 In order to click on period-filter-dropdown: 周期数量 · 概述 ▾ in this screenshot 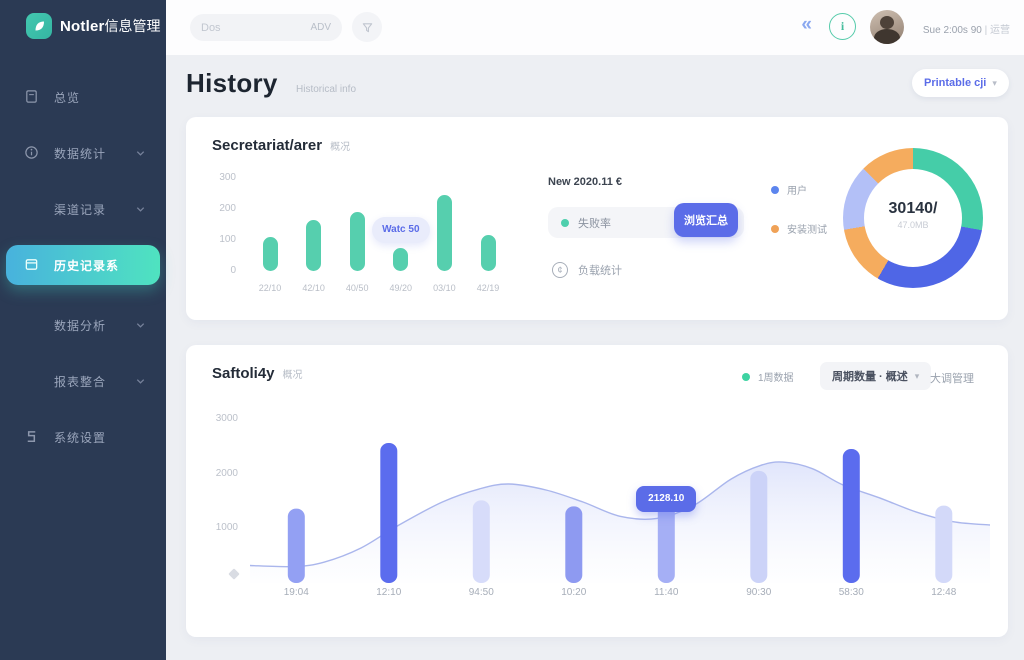, I will do `click(876, 376)`.